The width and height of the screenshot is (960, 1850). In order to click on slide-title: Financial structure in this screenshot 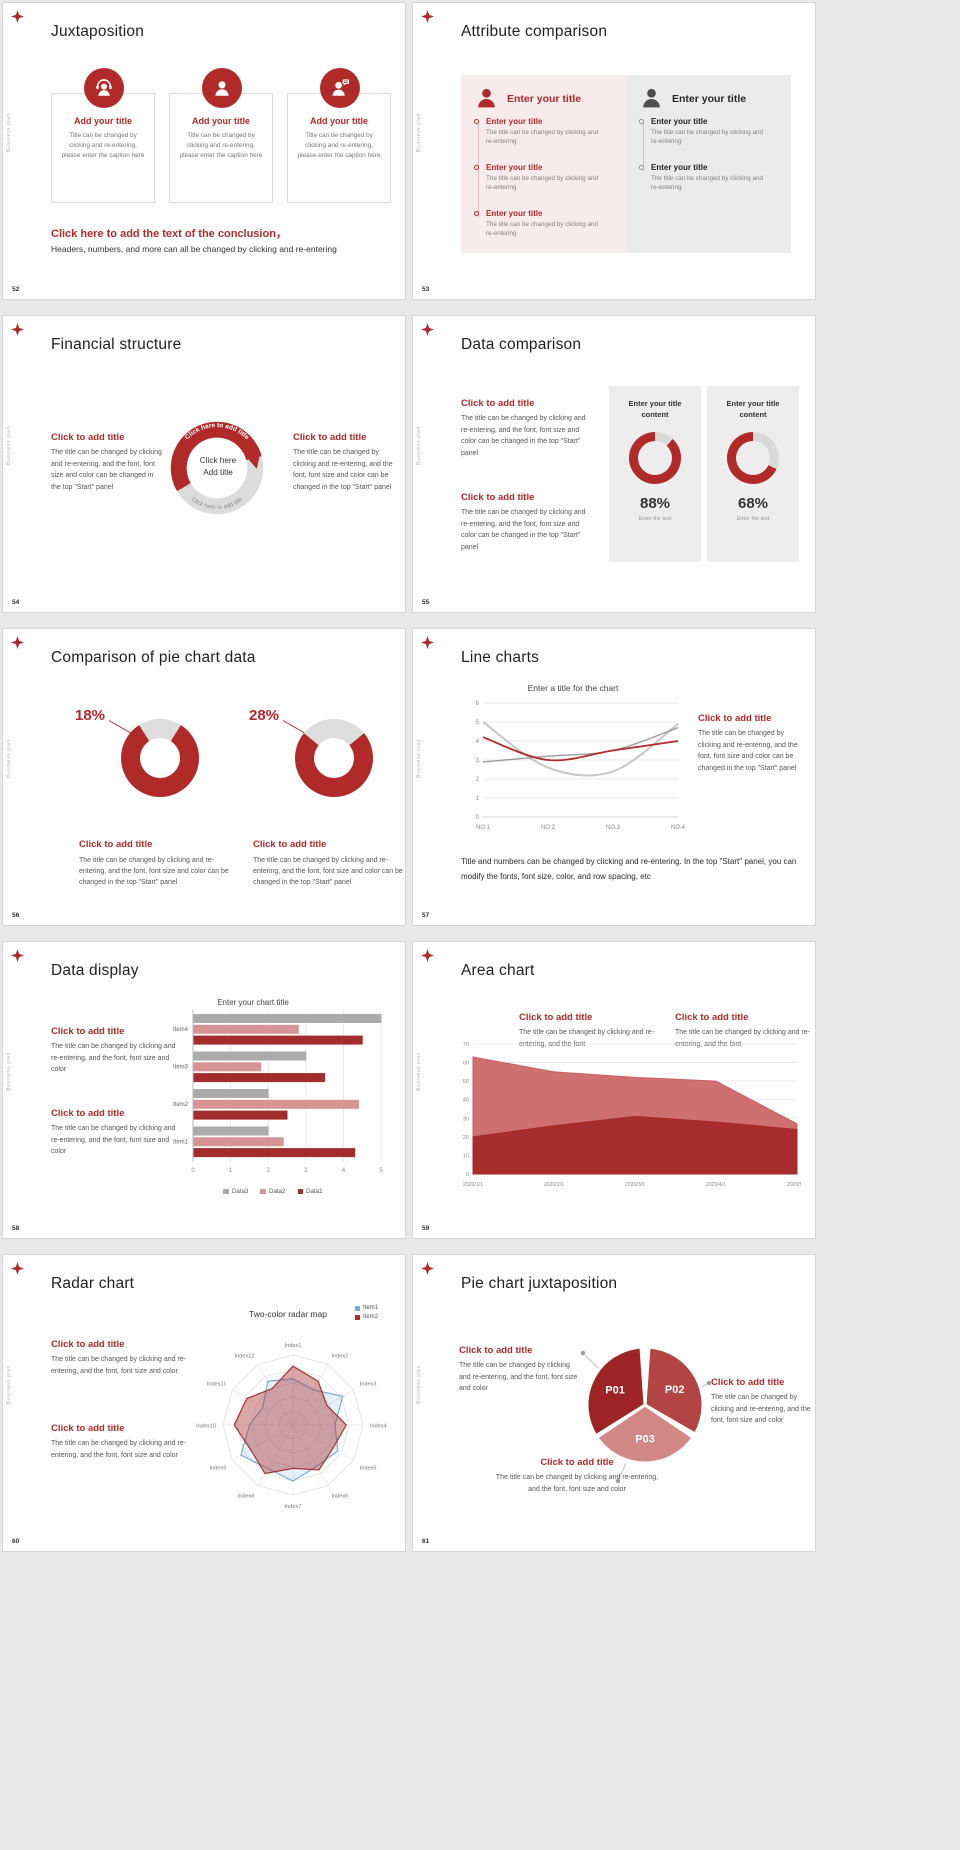, I will do `click(116, 344)`.